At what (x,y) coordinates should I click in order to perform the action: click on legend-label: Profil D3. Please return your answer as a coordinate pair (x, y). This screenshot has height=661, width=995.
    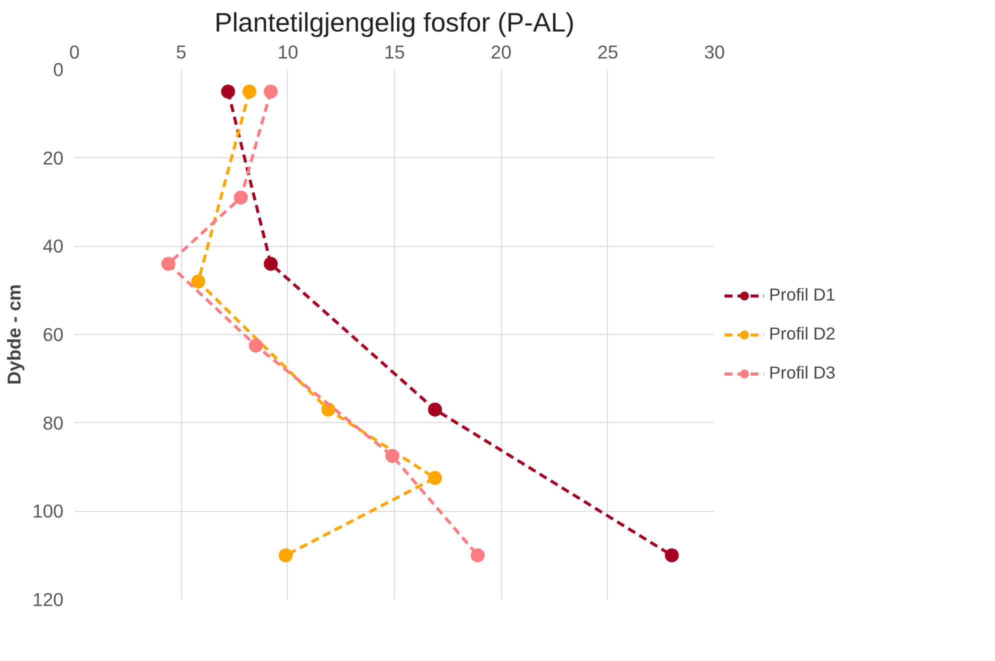
    Looking at the image, I should click on (802, 373).